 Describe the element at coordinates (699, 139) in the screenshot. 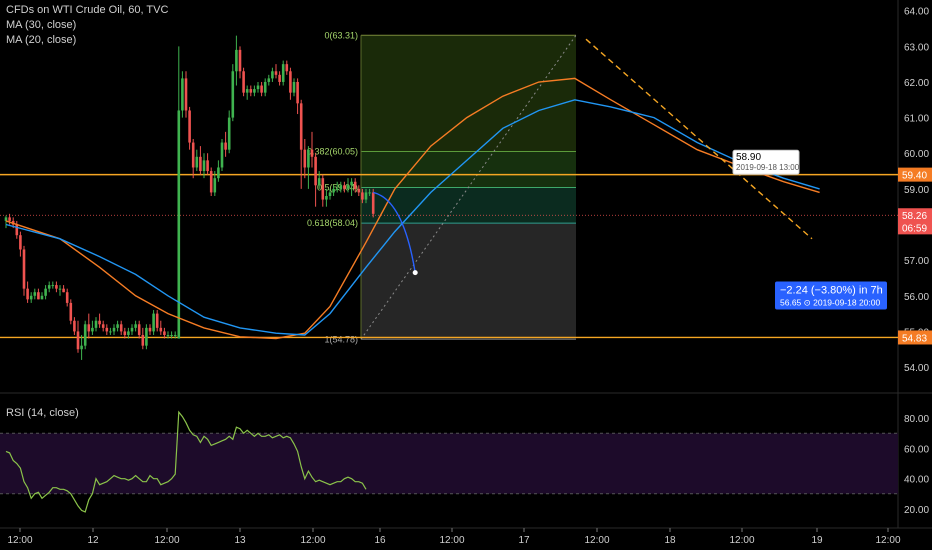

I see `dashed-trend-line` at that location.